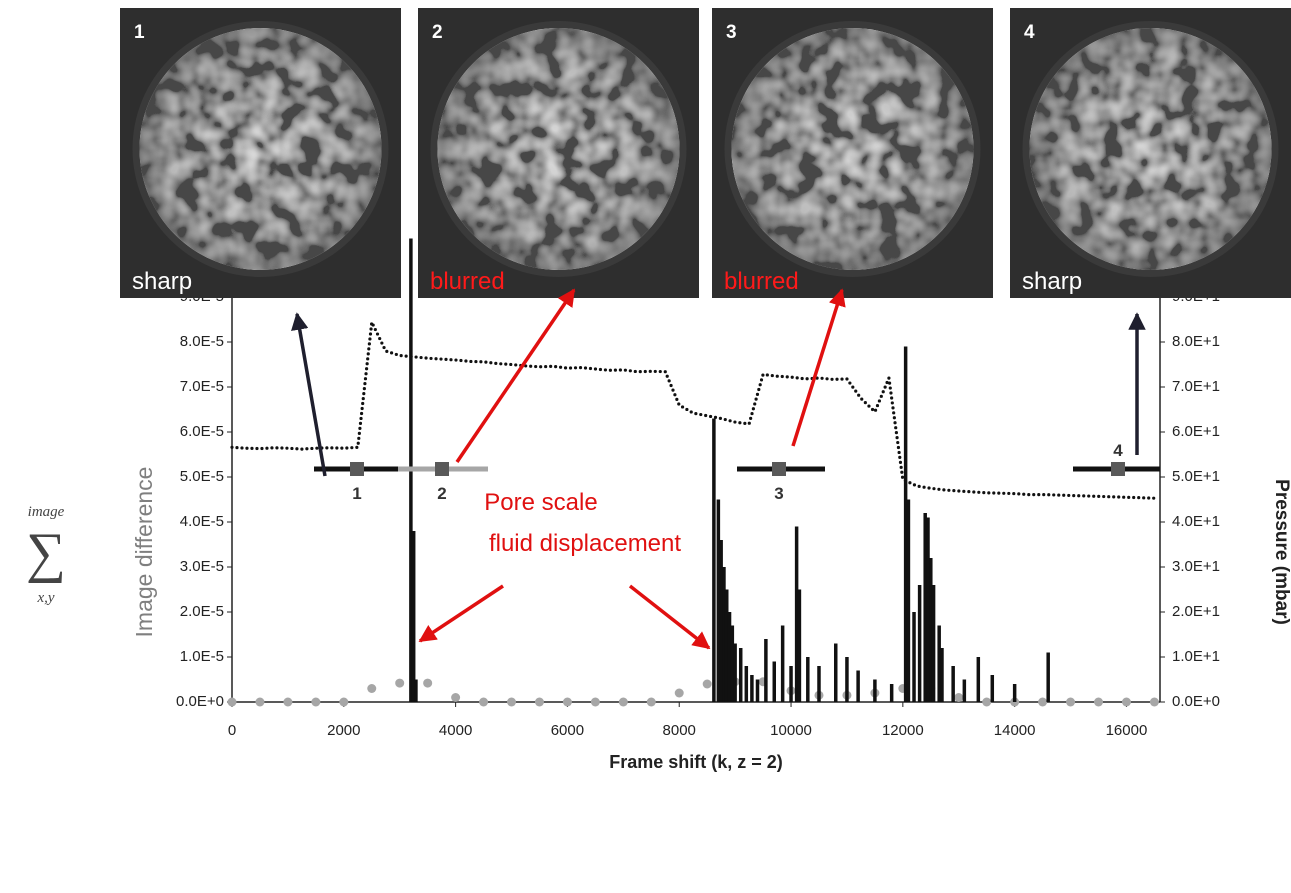 The image size is (1291, 893). I want to click on timeline-label: 1, so click(356, 493).